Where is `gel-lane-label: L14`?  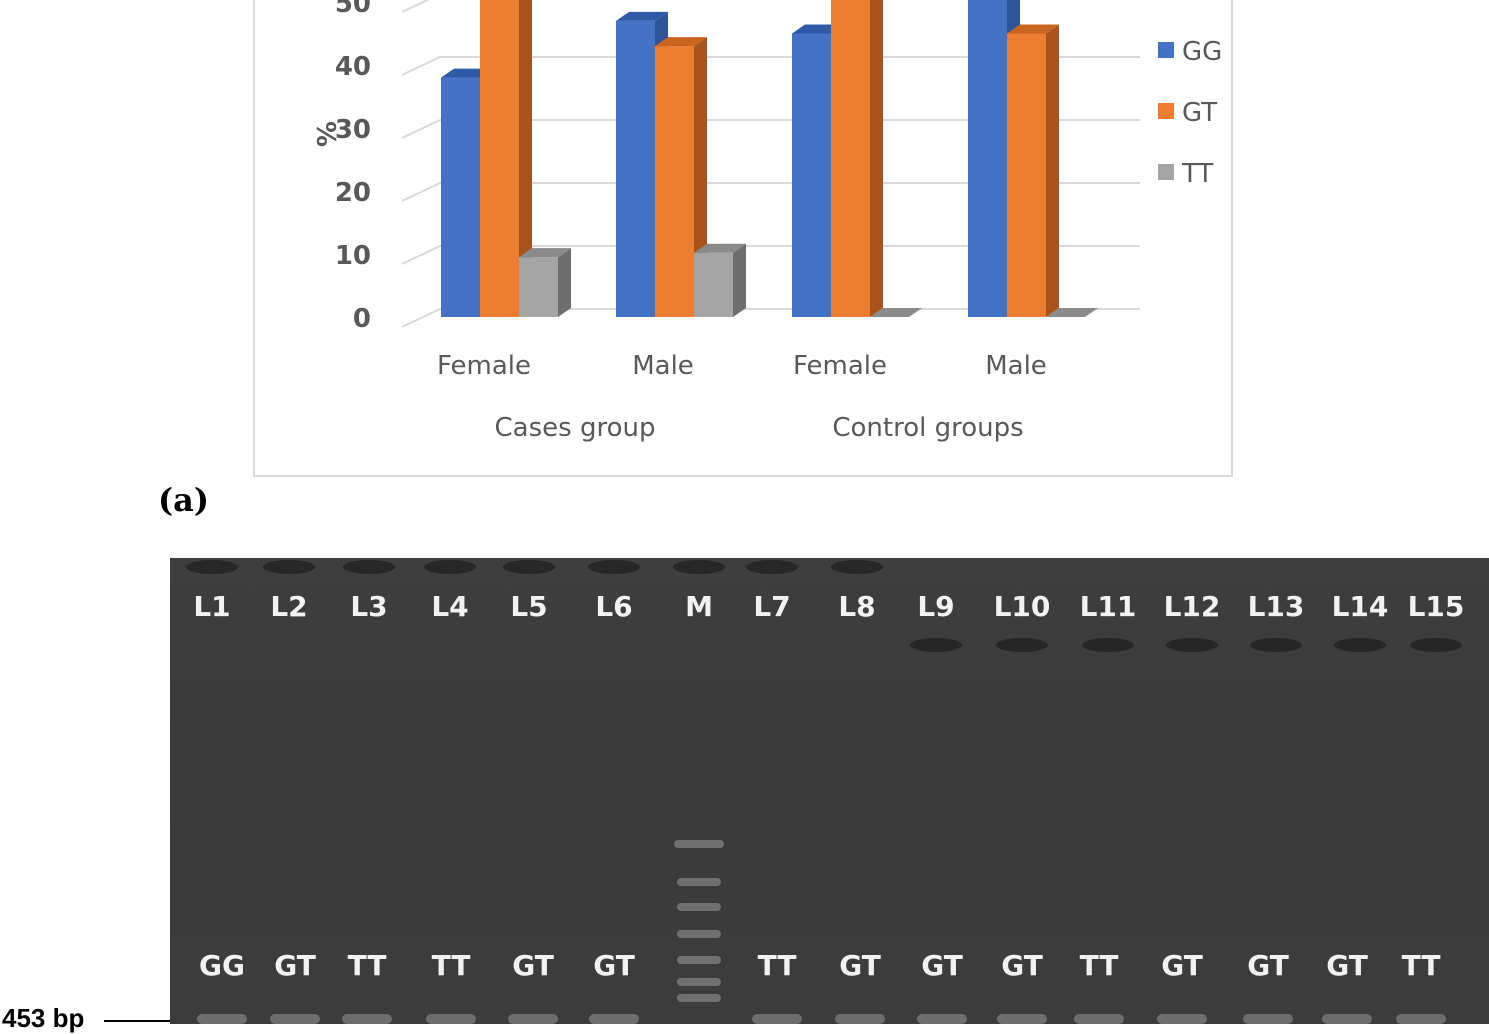
gel-lane-label: L14 is located at coordinates (1360, 606).